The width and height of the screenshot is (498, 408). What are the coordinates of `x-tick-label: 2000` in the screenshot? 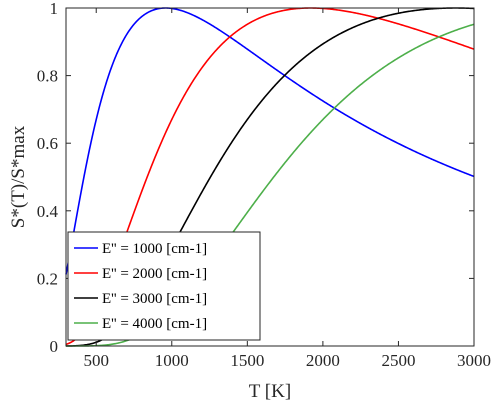 It's located at (323, 360).